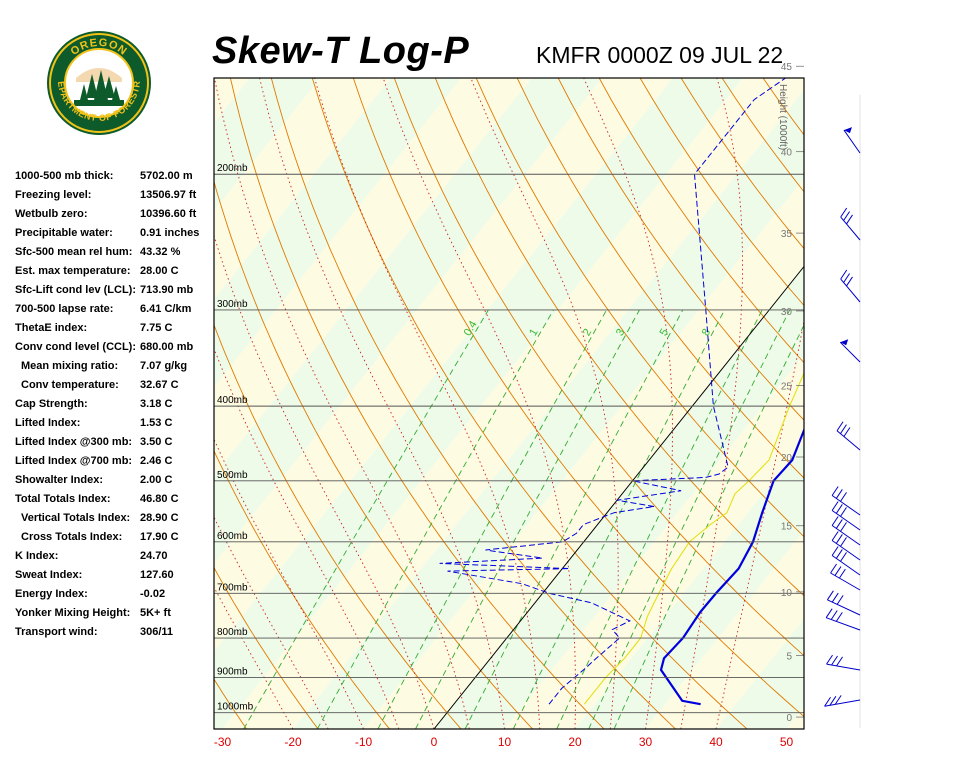  Describe the element at coordinates (153, 594) in the screenshot. I see `index-value: -0.02` at that location.